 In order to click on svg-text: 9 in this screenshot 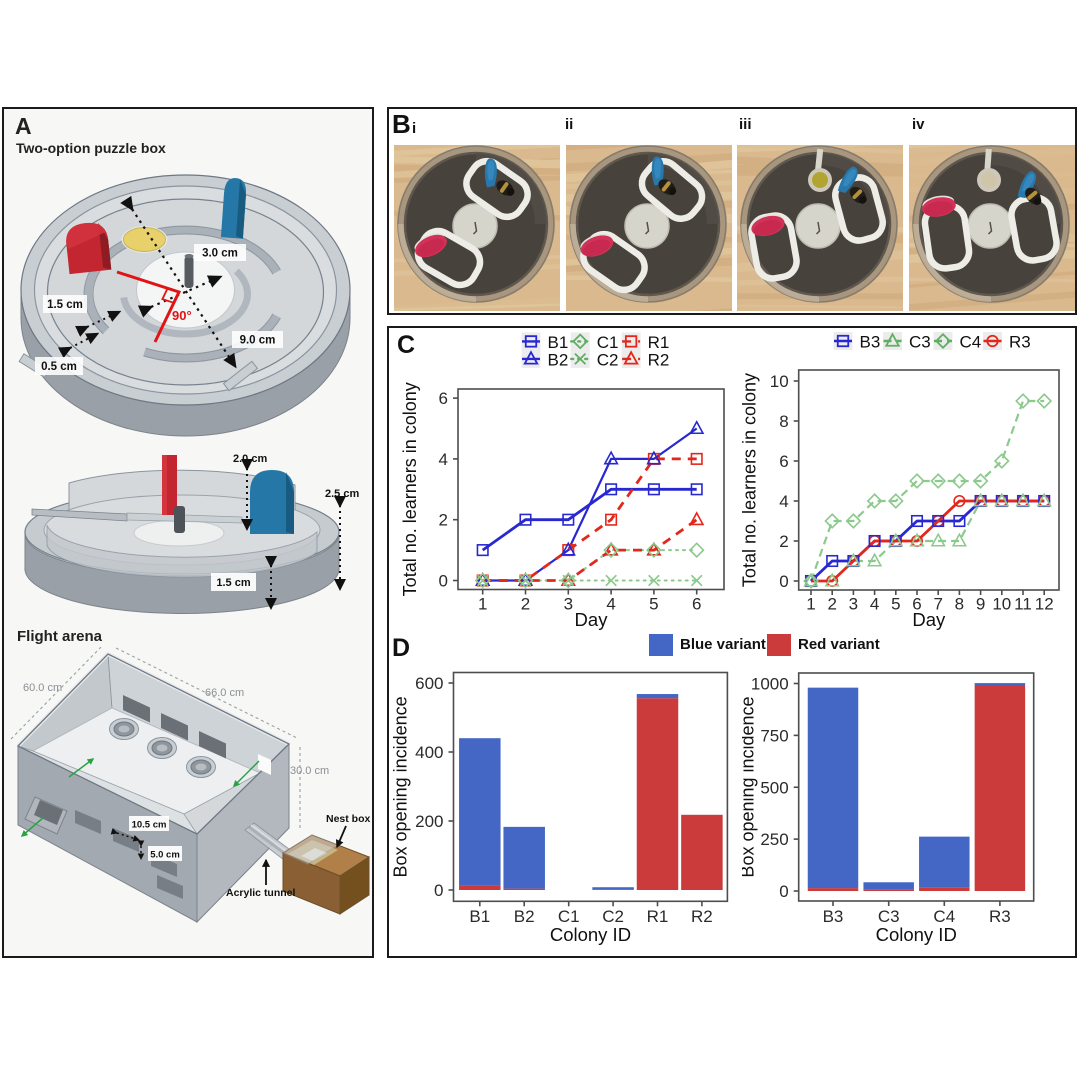, I will do `click(980, 604)`.